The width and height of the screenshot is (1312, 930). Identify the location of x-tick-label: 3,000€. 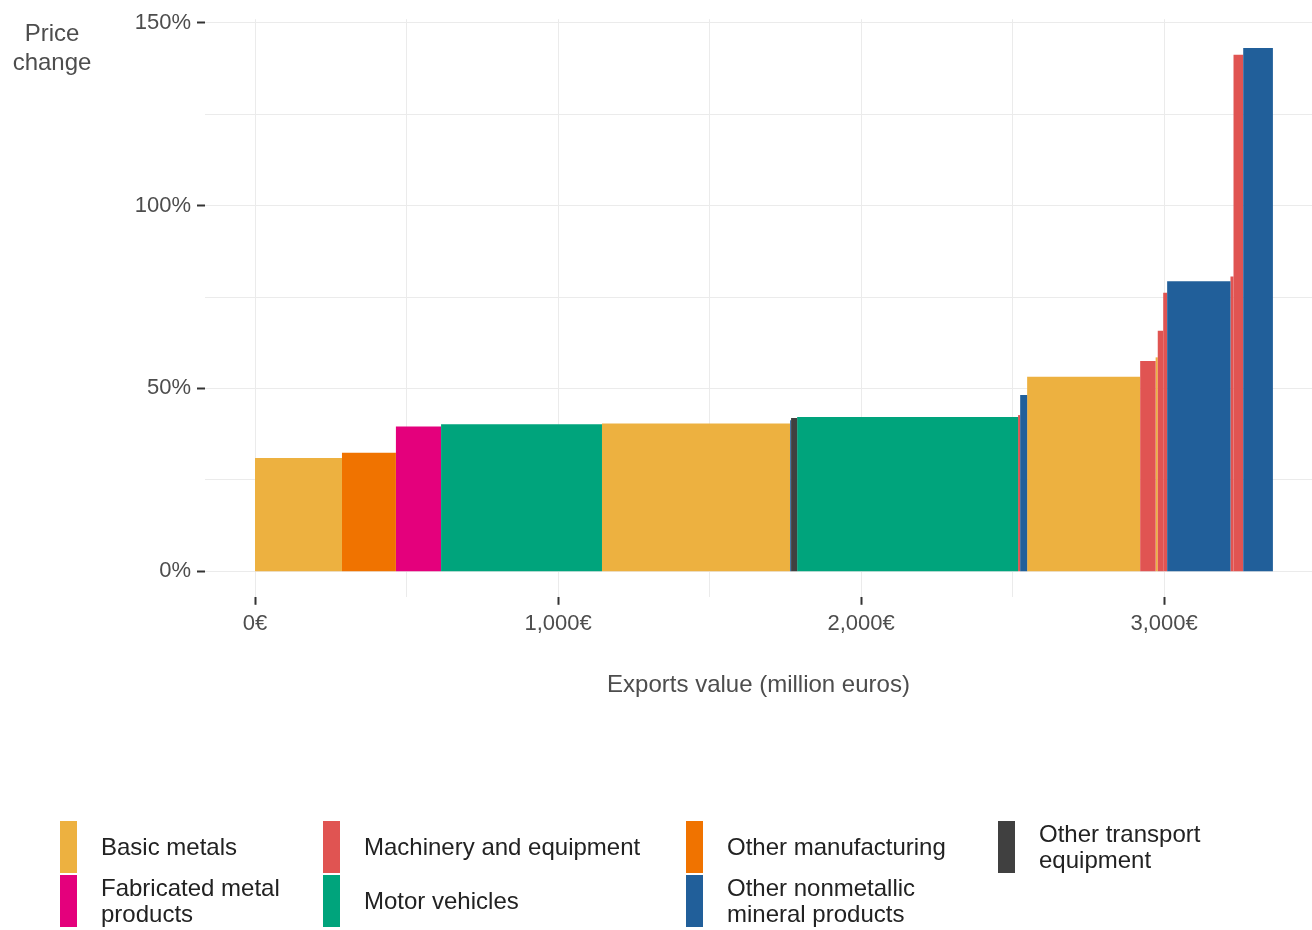
(1164, 623).